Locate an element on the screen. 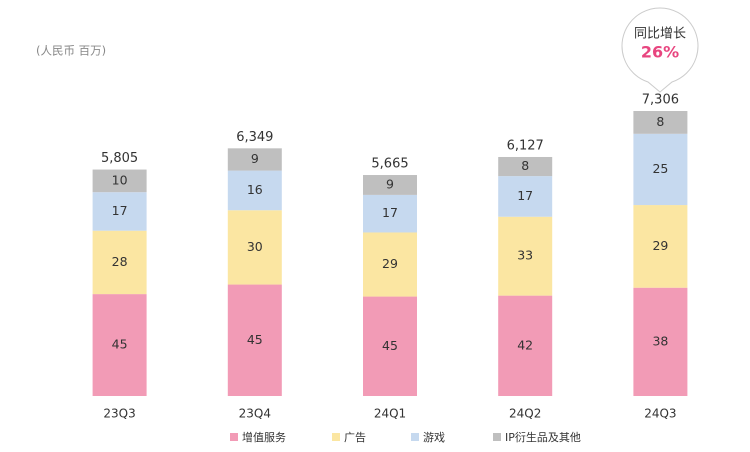 Image resolution: width=750 pixels, height=452 pixels. segment-label: 25 is located at coordinates (660, 168).